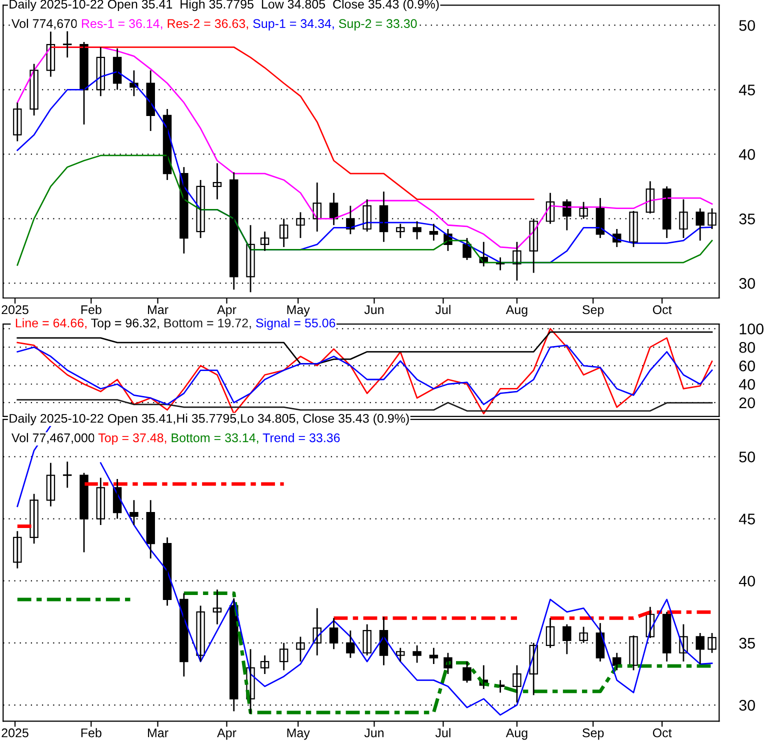 This screenshot has height=745, width=780. What do you see at coordinates (208, 24) in the screenshot?
I see `series-label: Res-2 = 36.63,` at bounding box center [208, 24].